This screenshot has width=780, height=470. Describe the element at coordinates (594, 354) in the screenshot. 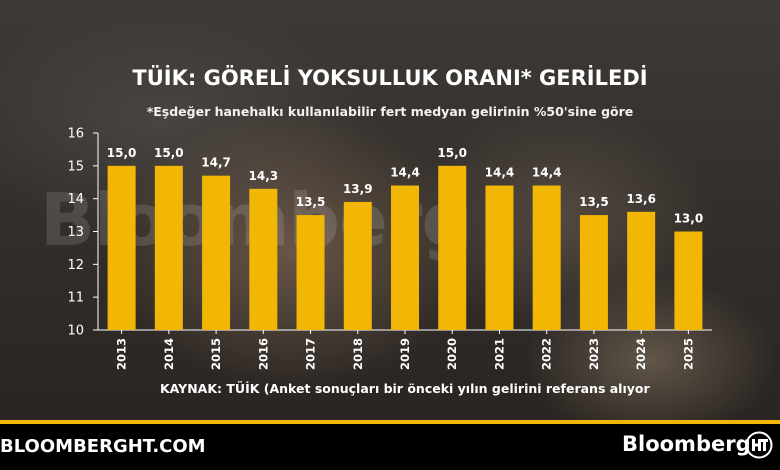

I see `x-tick-label: 2023` at that location.